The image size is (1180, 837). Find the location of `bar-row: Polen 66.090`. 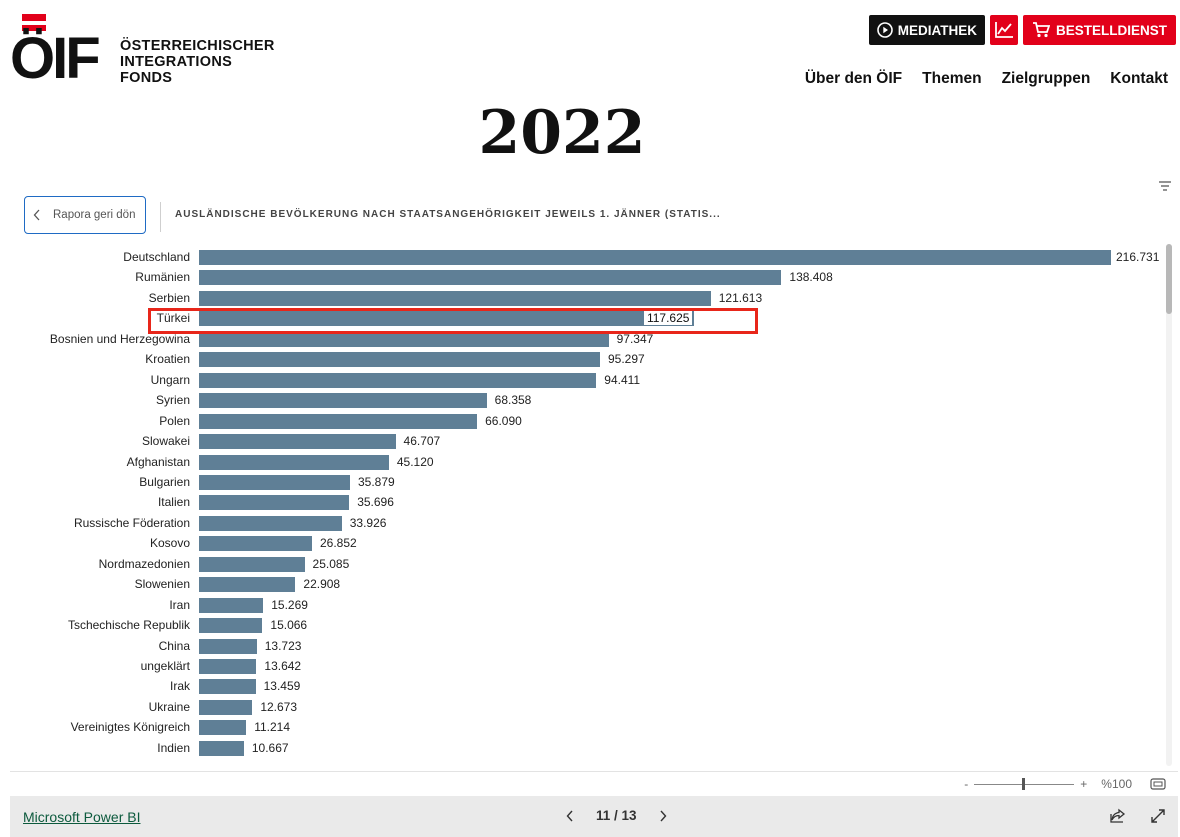

bar-row: Polen 66.090 is located at coordinates (587, 422).